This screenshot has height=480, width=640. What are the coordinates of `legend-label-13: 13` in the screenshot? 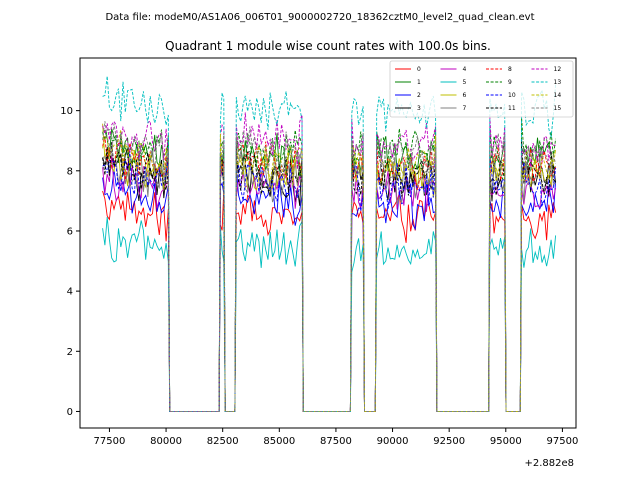 It's located at (558, 82).